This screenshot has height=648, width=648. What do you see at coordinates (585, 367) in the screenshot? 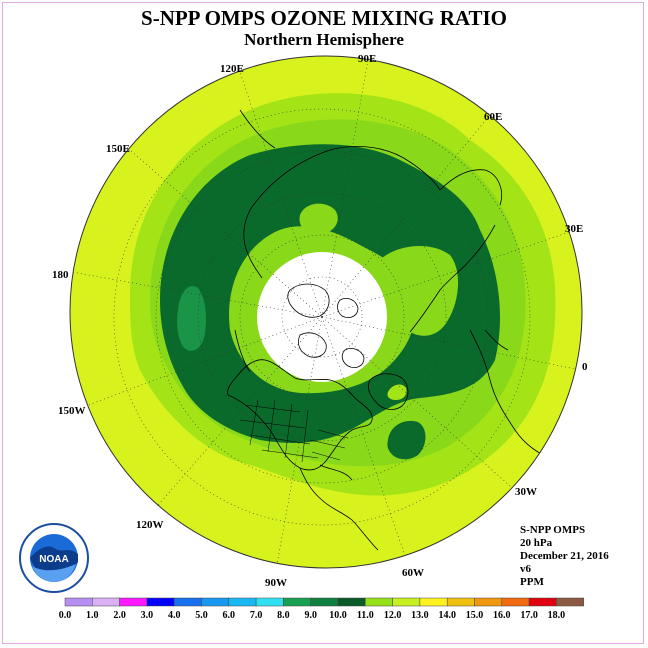
I see `longitude-label-0: 0` at bounding box center [585, 367].